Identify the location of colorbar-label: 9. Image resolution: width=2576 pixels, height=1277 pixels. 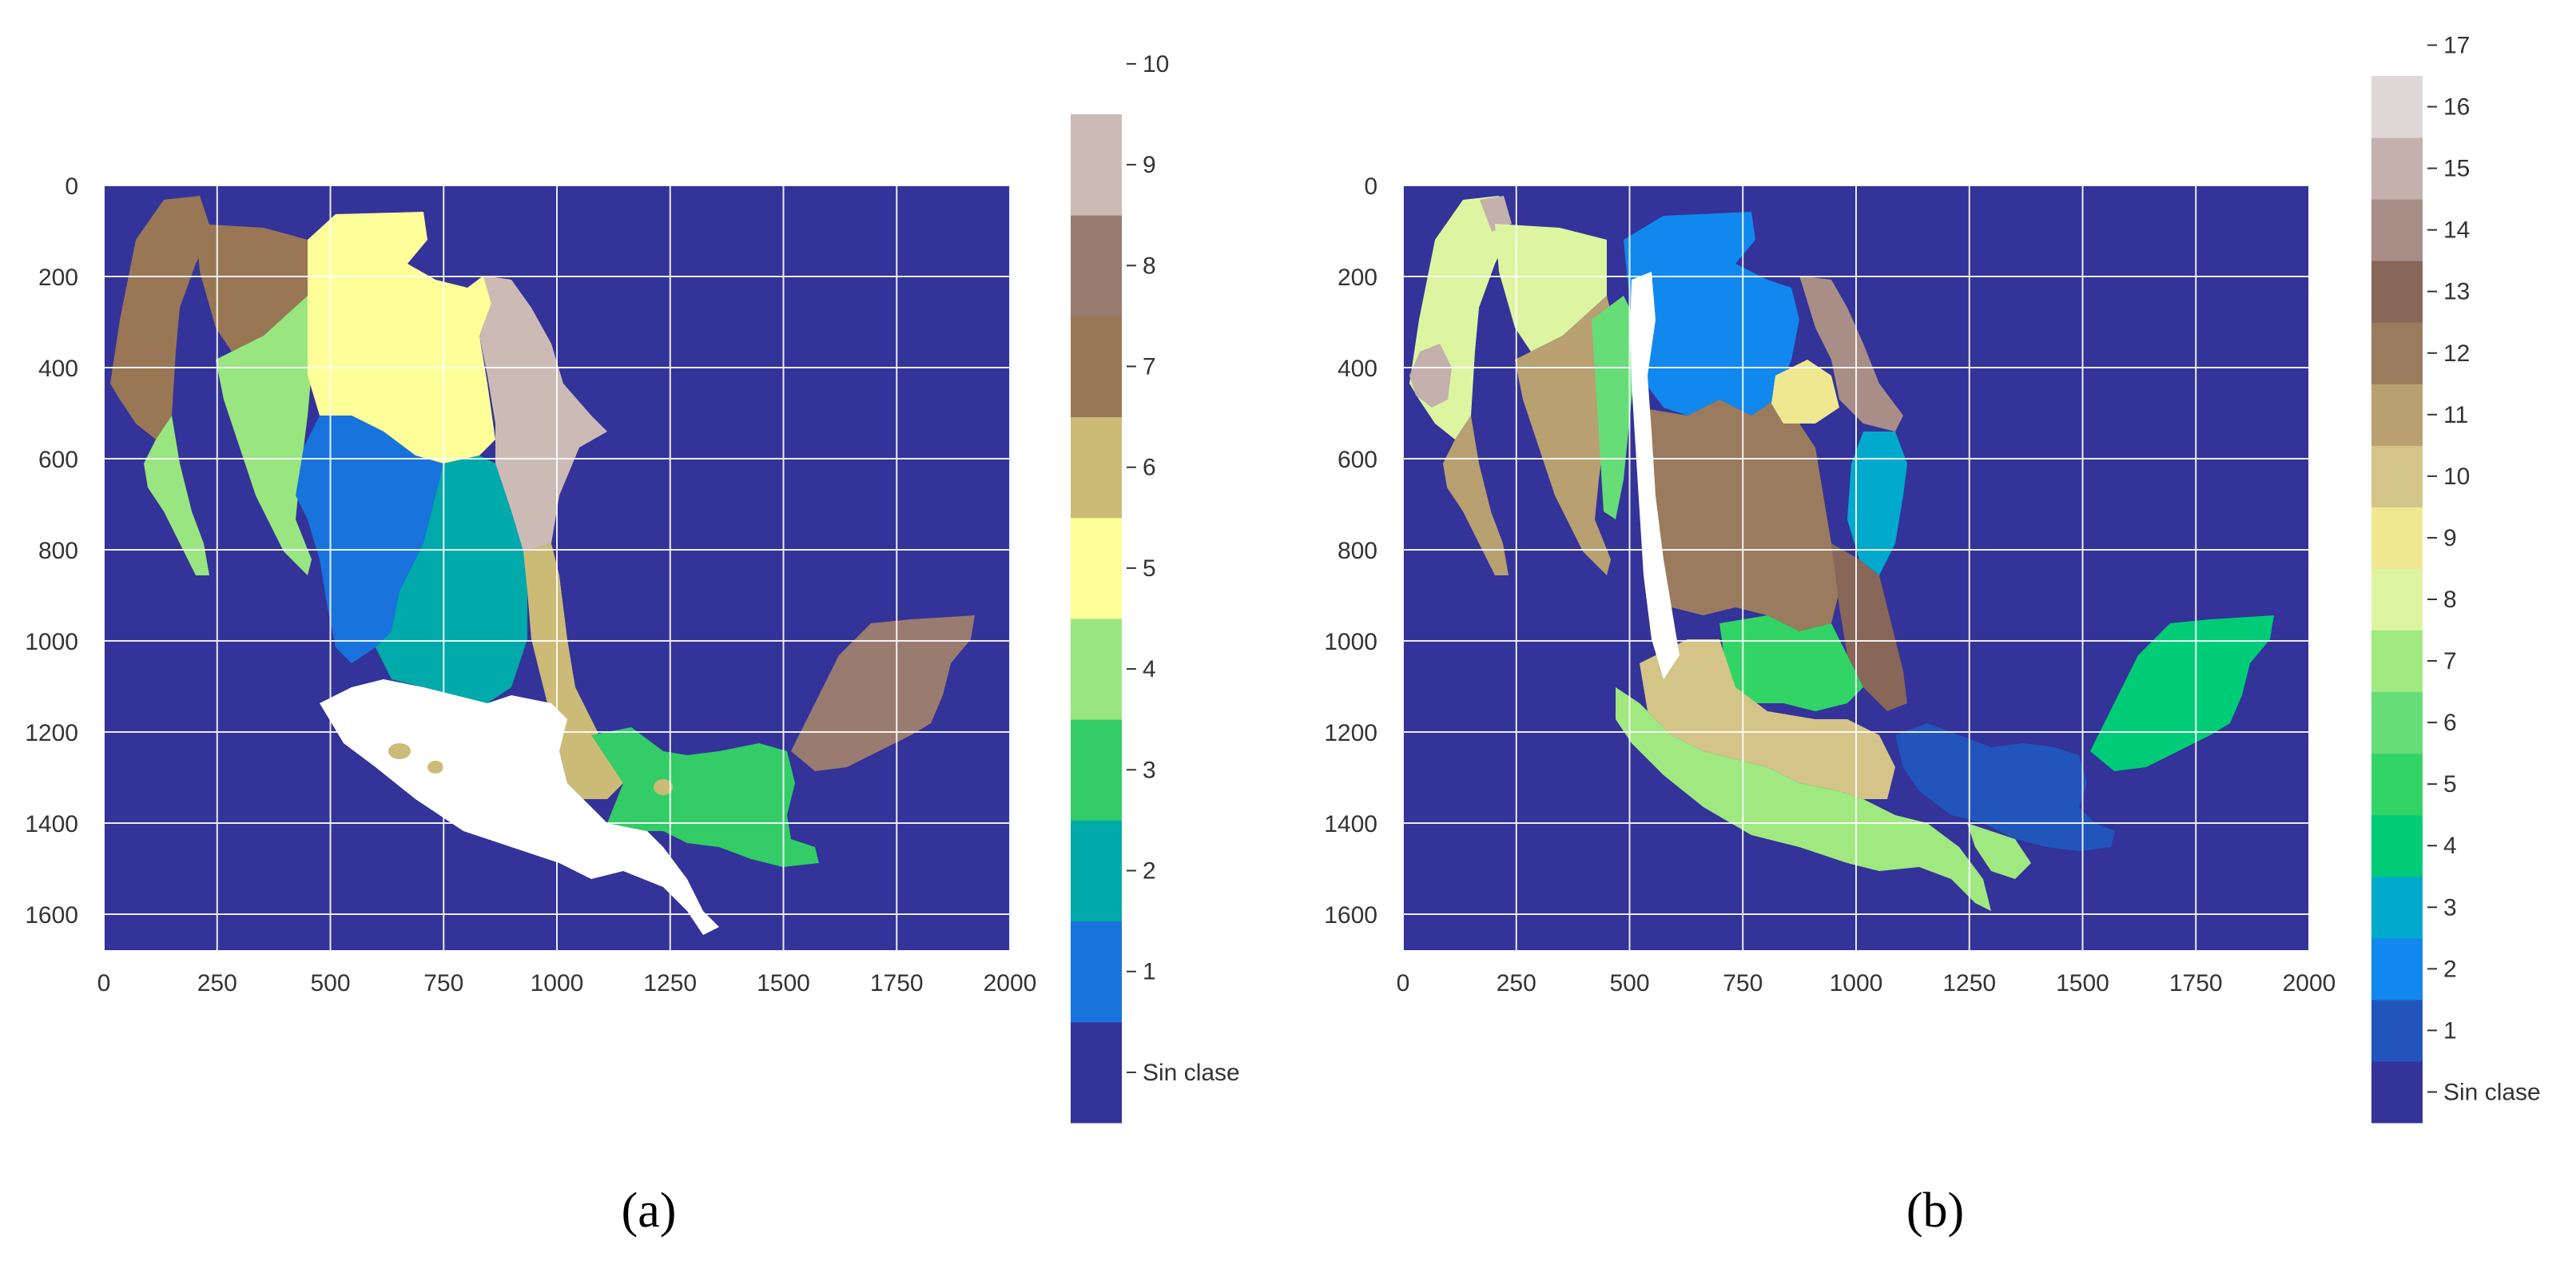
(2450, 538).